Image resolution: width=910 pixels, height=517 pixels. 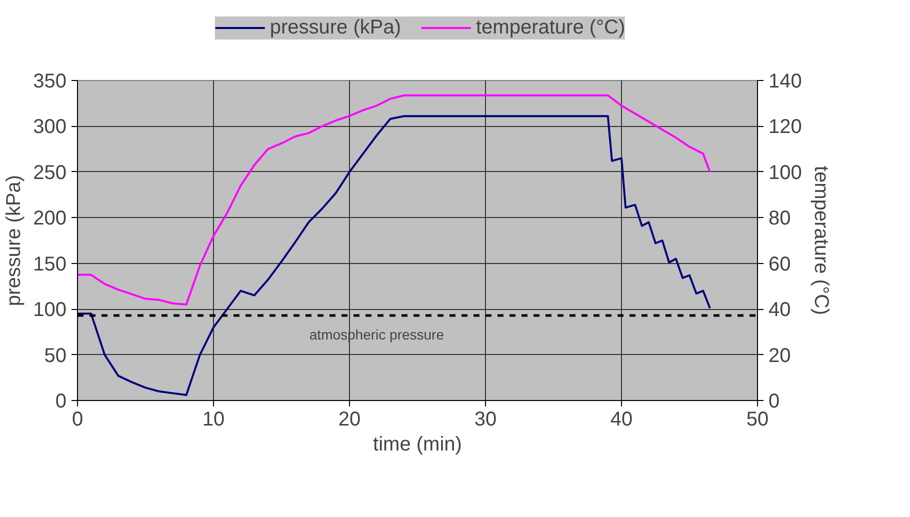 I want to click on x-tick-label: 20, so click(x=349, y=419).